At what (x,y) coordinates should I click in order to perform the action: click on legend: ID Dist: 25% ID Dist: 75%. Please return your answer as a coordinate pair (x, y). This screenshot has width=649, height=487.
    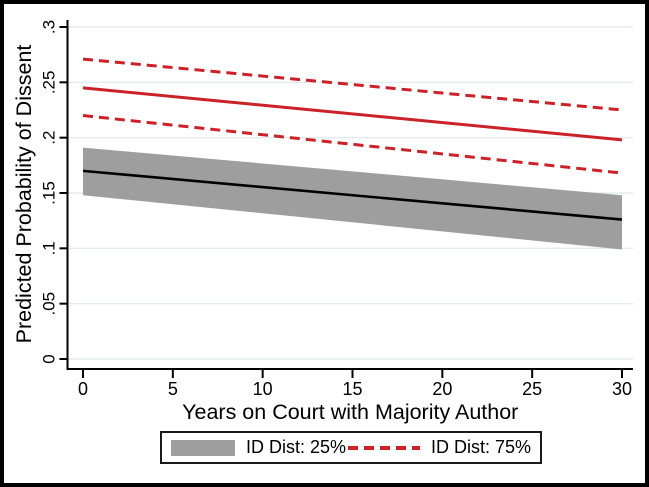
    Looking at the image, I should click on (351, 447).